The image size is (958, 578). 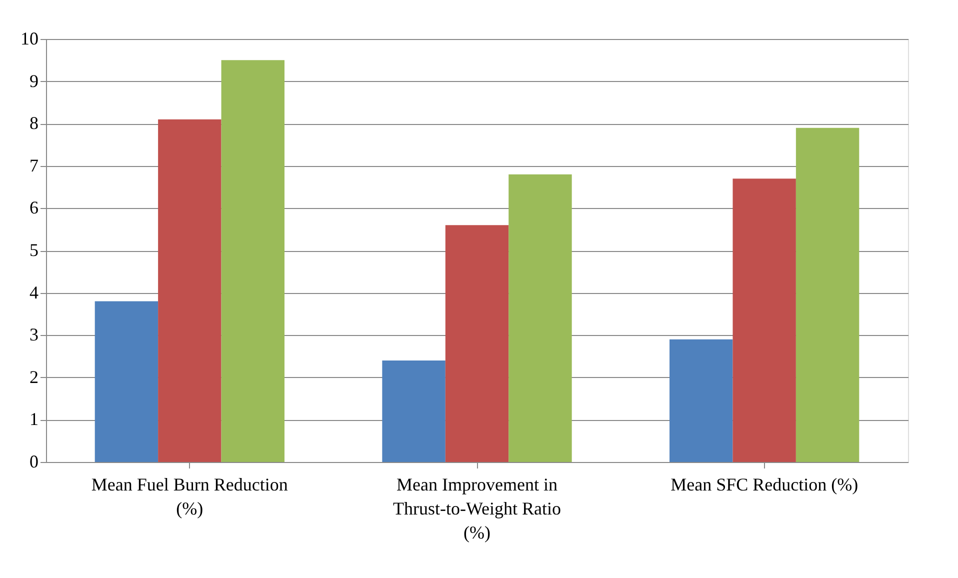 I want to click on y-tick-label: 3, so click(x=34, y=334).